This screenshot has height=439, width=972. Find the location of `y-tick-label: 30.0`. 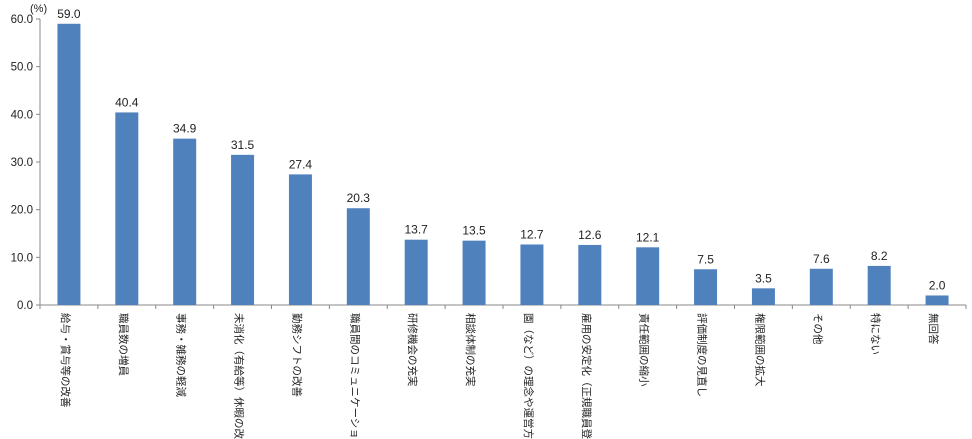

y-tick-label: 30.0 is located at coordinates (22, 163).